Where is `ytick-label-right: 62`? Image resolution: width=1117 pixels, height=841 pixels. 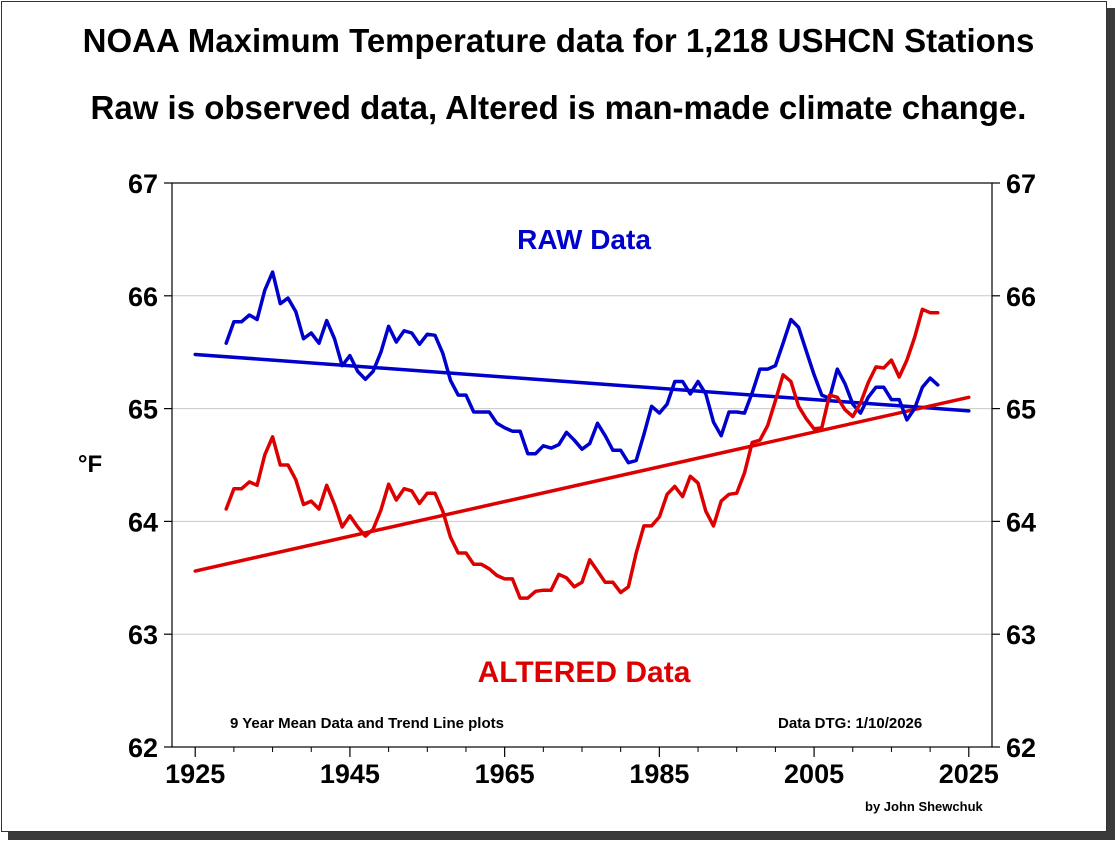 ytick-label-right: 62 is located at coordinates (1021, 748).